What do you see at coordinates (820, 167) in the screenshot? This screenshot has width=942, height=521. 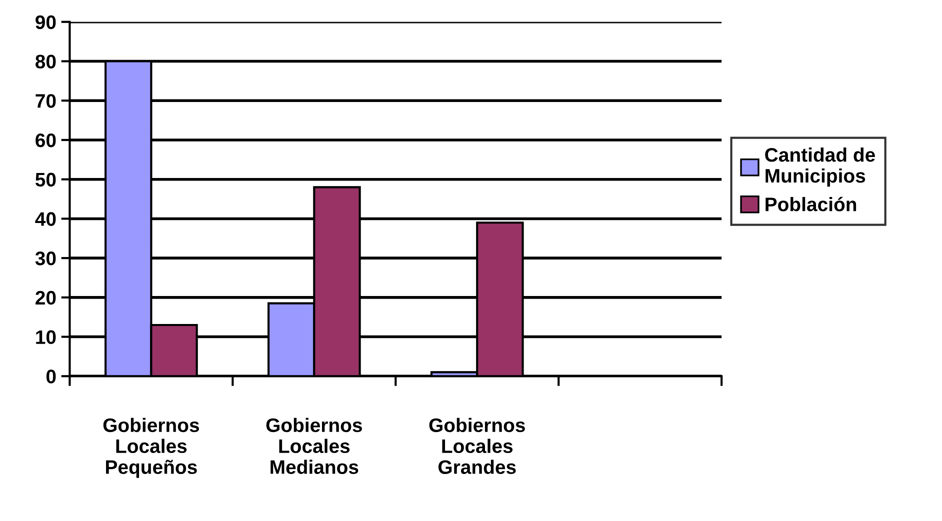 I see `legend-label: Cantidad de Municipios` at bounding box center [820, 167].